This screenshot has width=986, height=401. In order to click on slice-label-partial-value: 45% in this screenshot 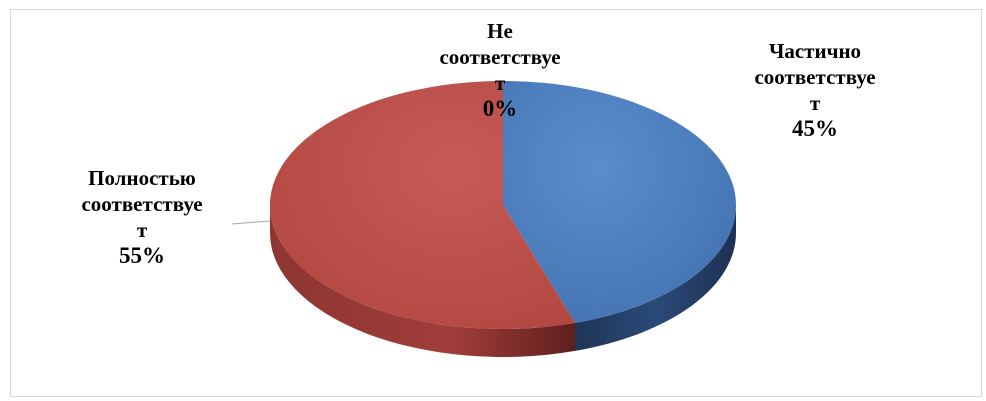, I will do `click(815, 128)`.